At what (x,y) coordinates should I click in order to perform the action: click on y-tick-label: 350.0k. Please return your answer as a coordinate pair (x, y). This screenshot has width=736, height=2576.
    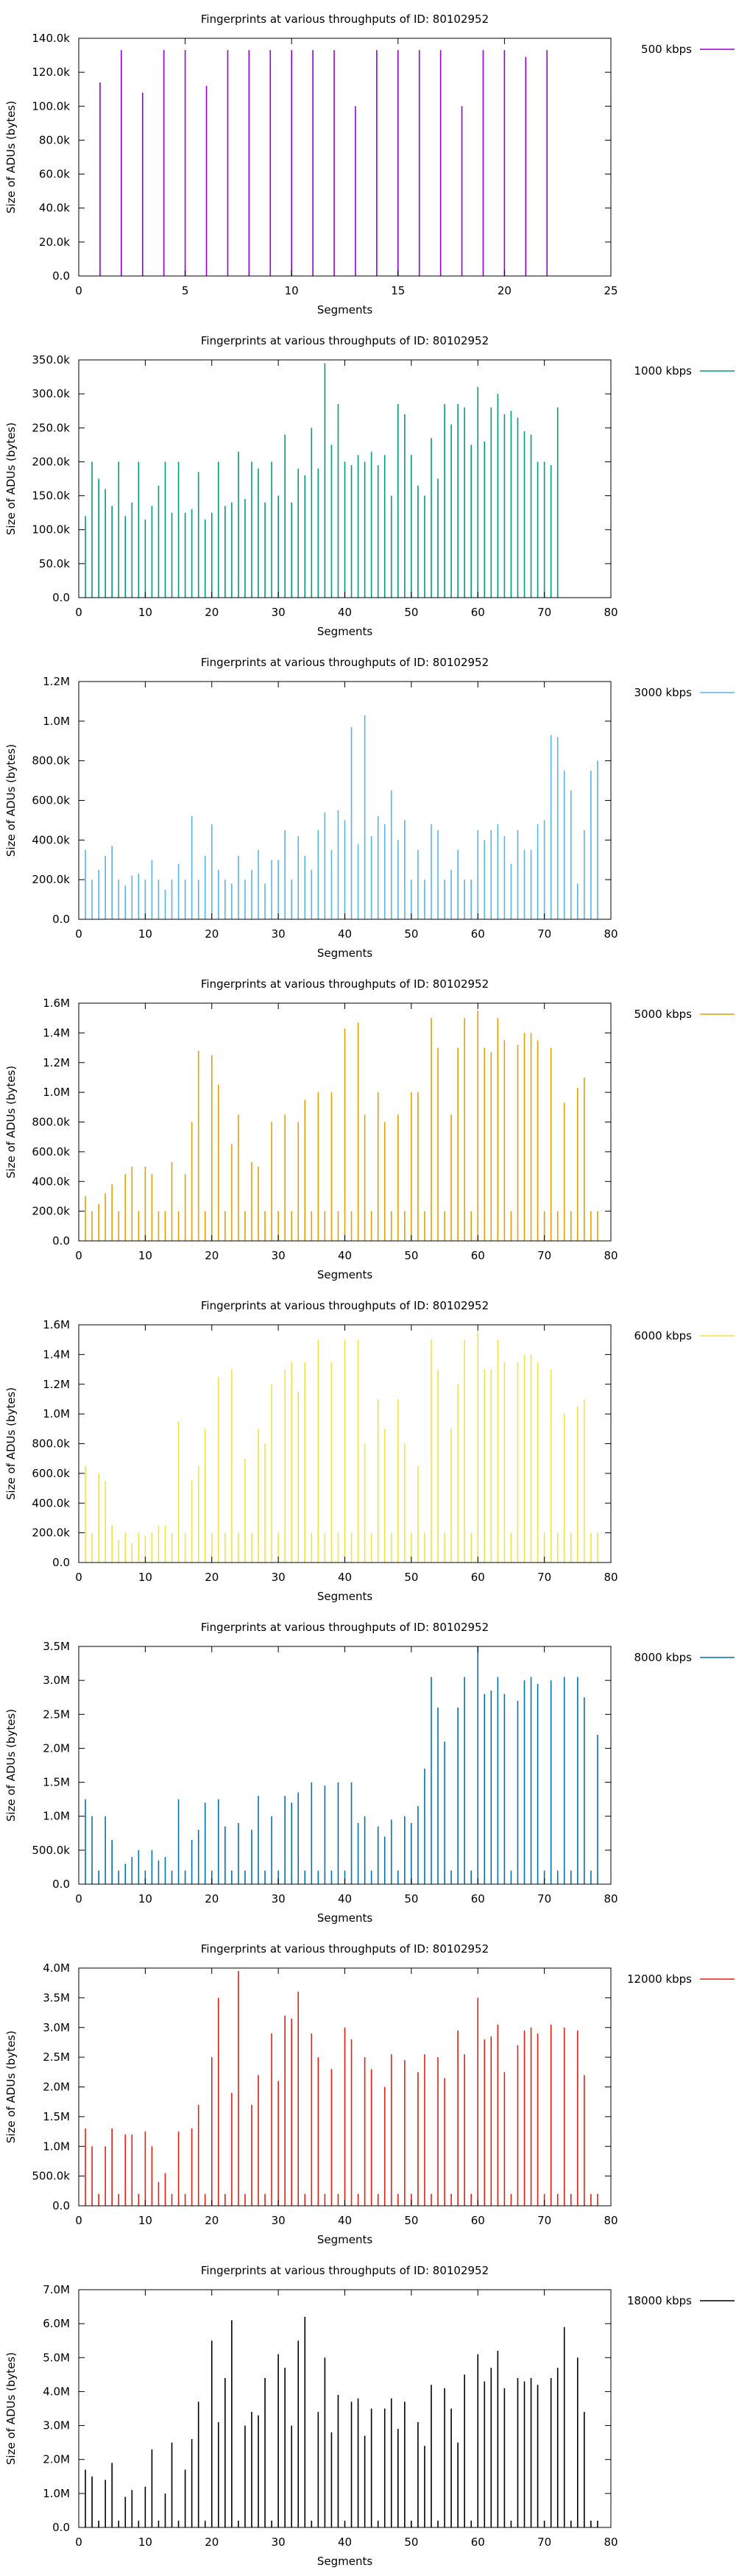
    Looking at the image, I should click on (51, 360).